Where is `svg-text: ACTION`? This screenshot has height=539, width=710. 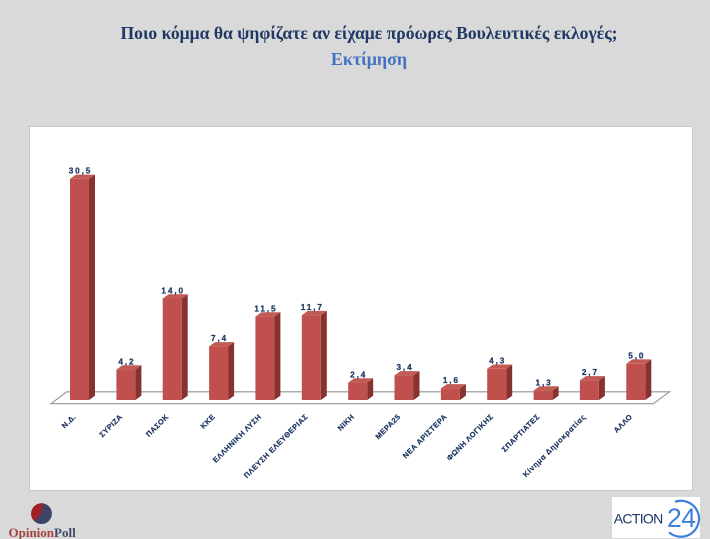 svg-text: ACTION is located at coordinates (638, 519).